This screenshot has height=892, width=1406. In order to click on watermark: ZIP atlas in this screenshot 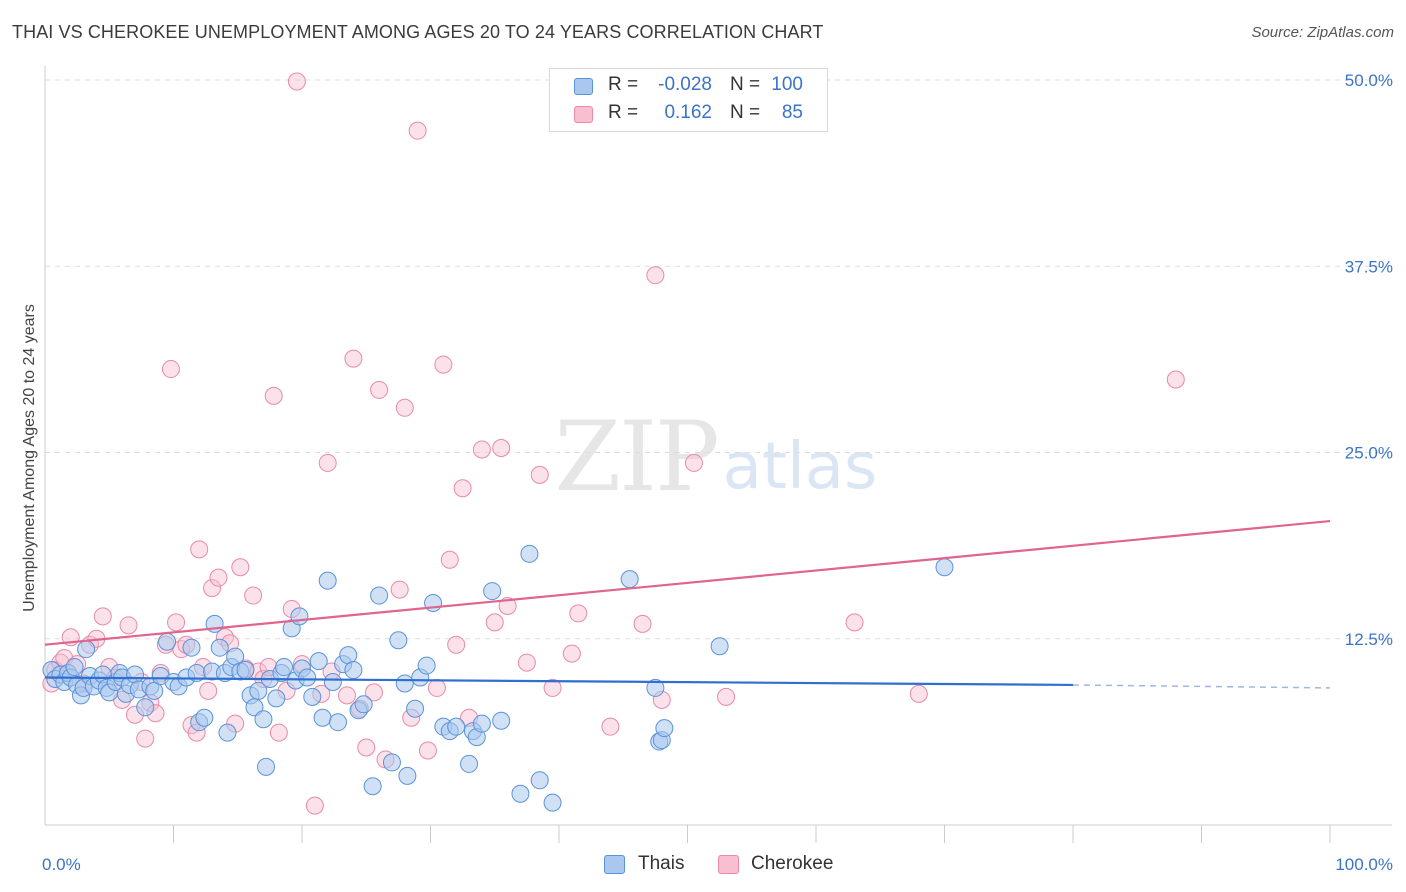, I will do `click(715, 457)`.